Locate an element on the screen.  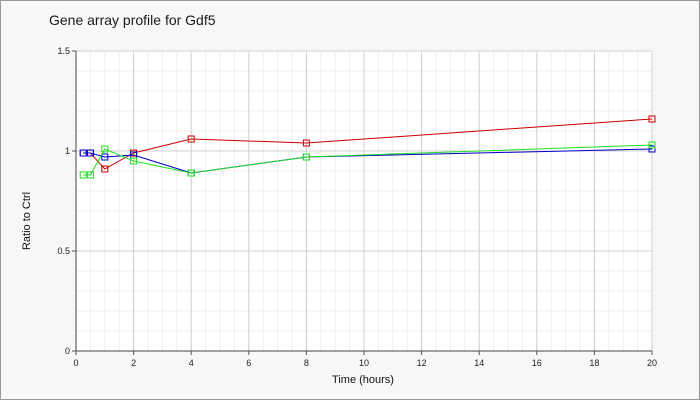
x-tick-label: 2 is located at coordinates (133, 363).